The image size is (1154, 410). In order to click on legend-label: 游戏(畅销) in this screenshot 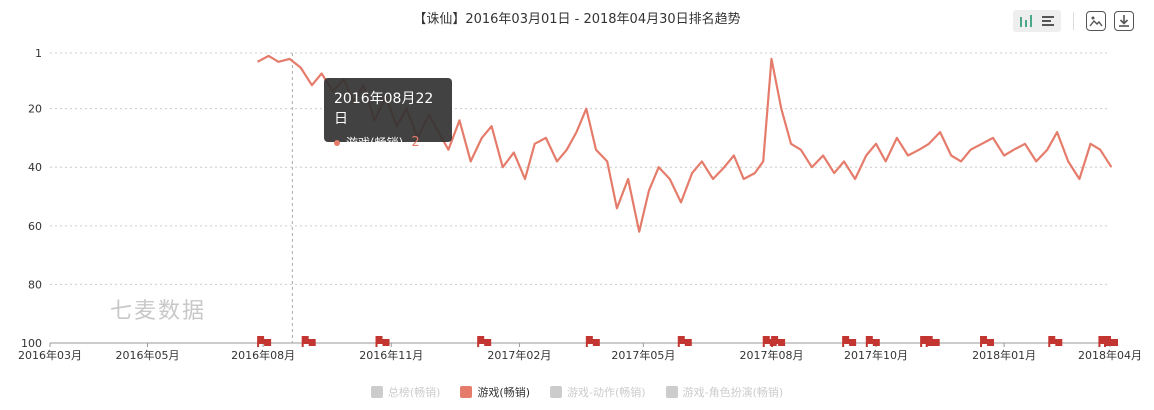, I will do `click(504, 392)`.